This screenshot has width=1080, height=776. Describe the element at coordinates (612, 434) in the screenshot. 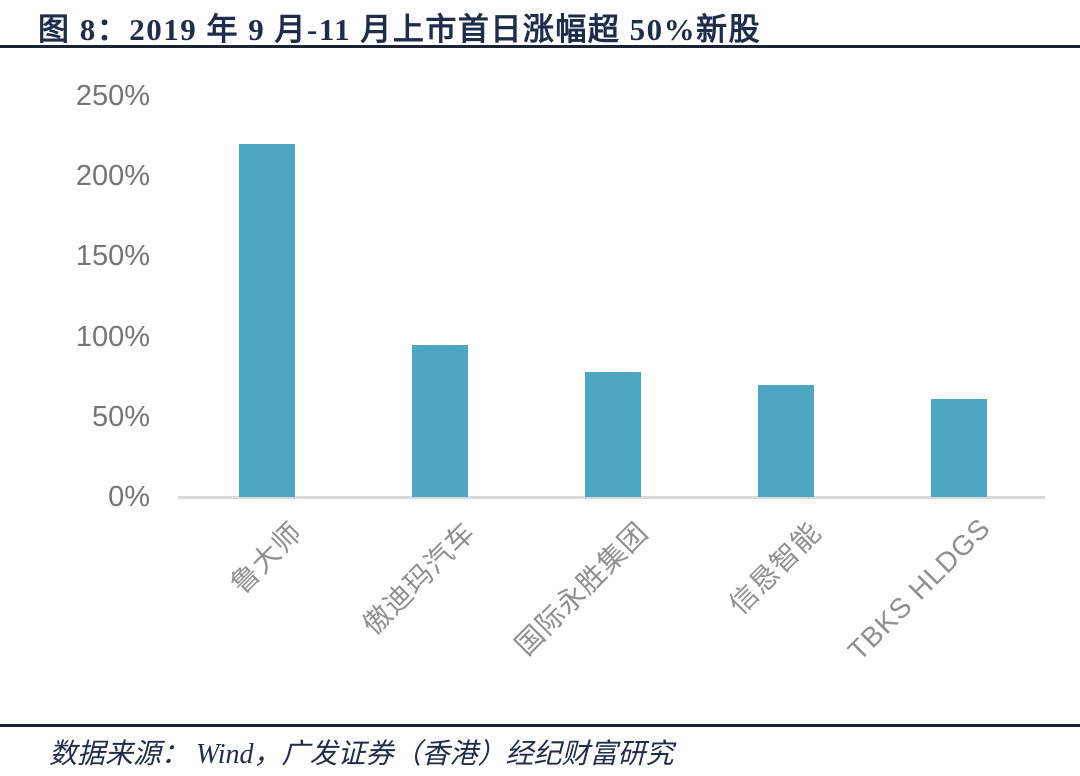

I see `bar-国际永胜集团` at that location.